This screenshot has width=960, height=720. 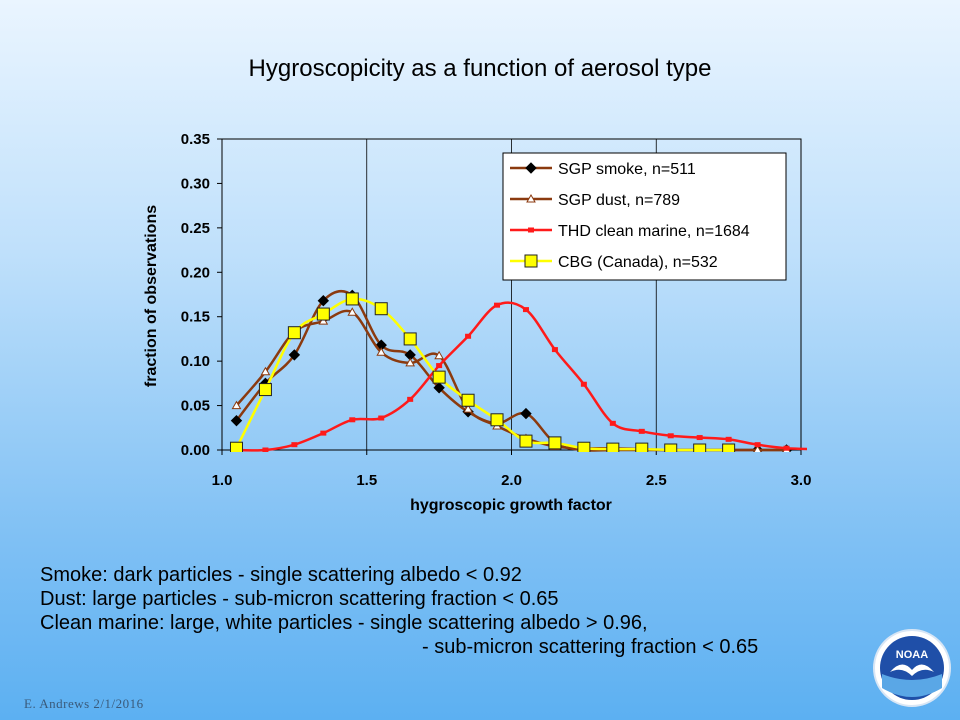 What do you see at coordinates (912, 668) in the screenshot?
I see `noaa-logo-icon: NOAA` at bounding box center [912, 668].